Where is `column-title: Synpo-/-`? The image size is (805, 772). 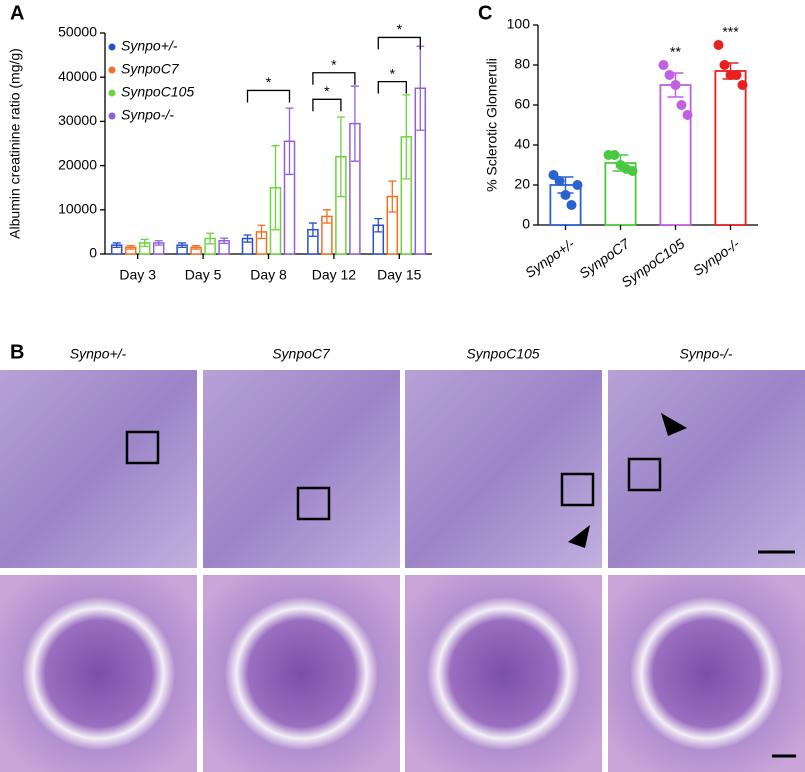
column-title: Synpo-/- is located at coordinates (706, 354).